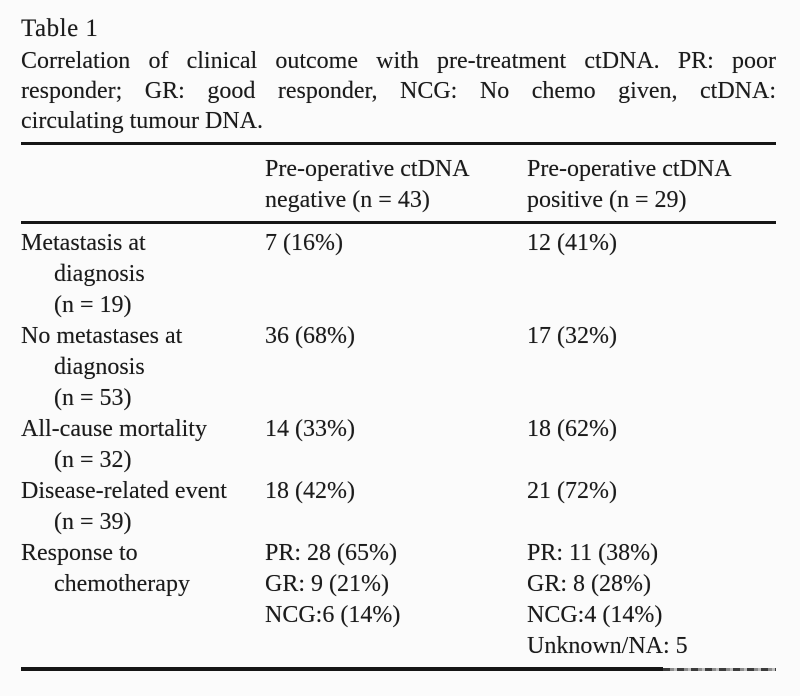 Image resolution: width=800 pixels, height=696 pixels. I want to click on cell-positive: 18 (62%), so click(651, 445).